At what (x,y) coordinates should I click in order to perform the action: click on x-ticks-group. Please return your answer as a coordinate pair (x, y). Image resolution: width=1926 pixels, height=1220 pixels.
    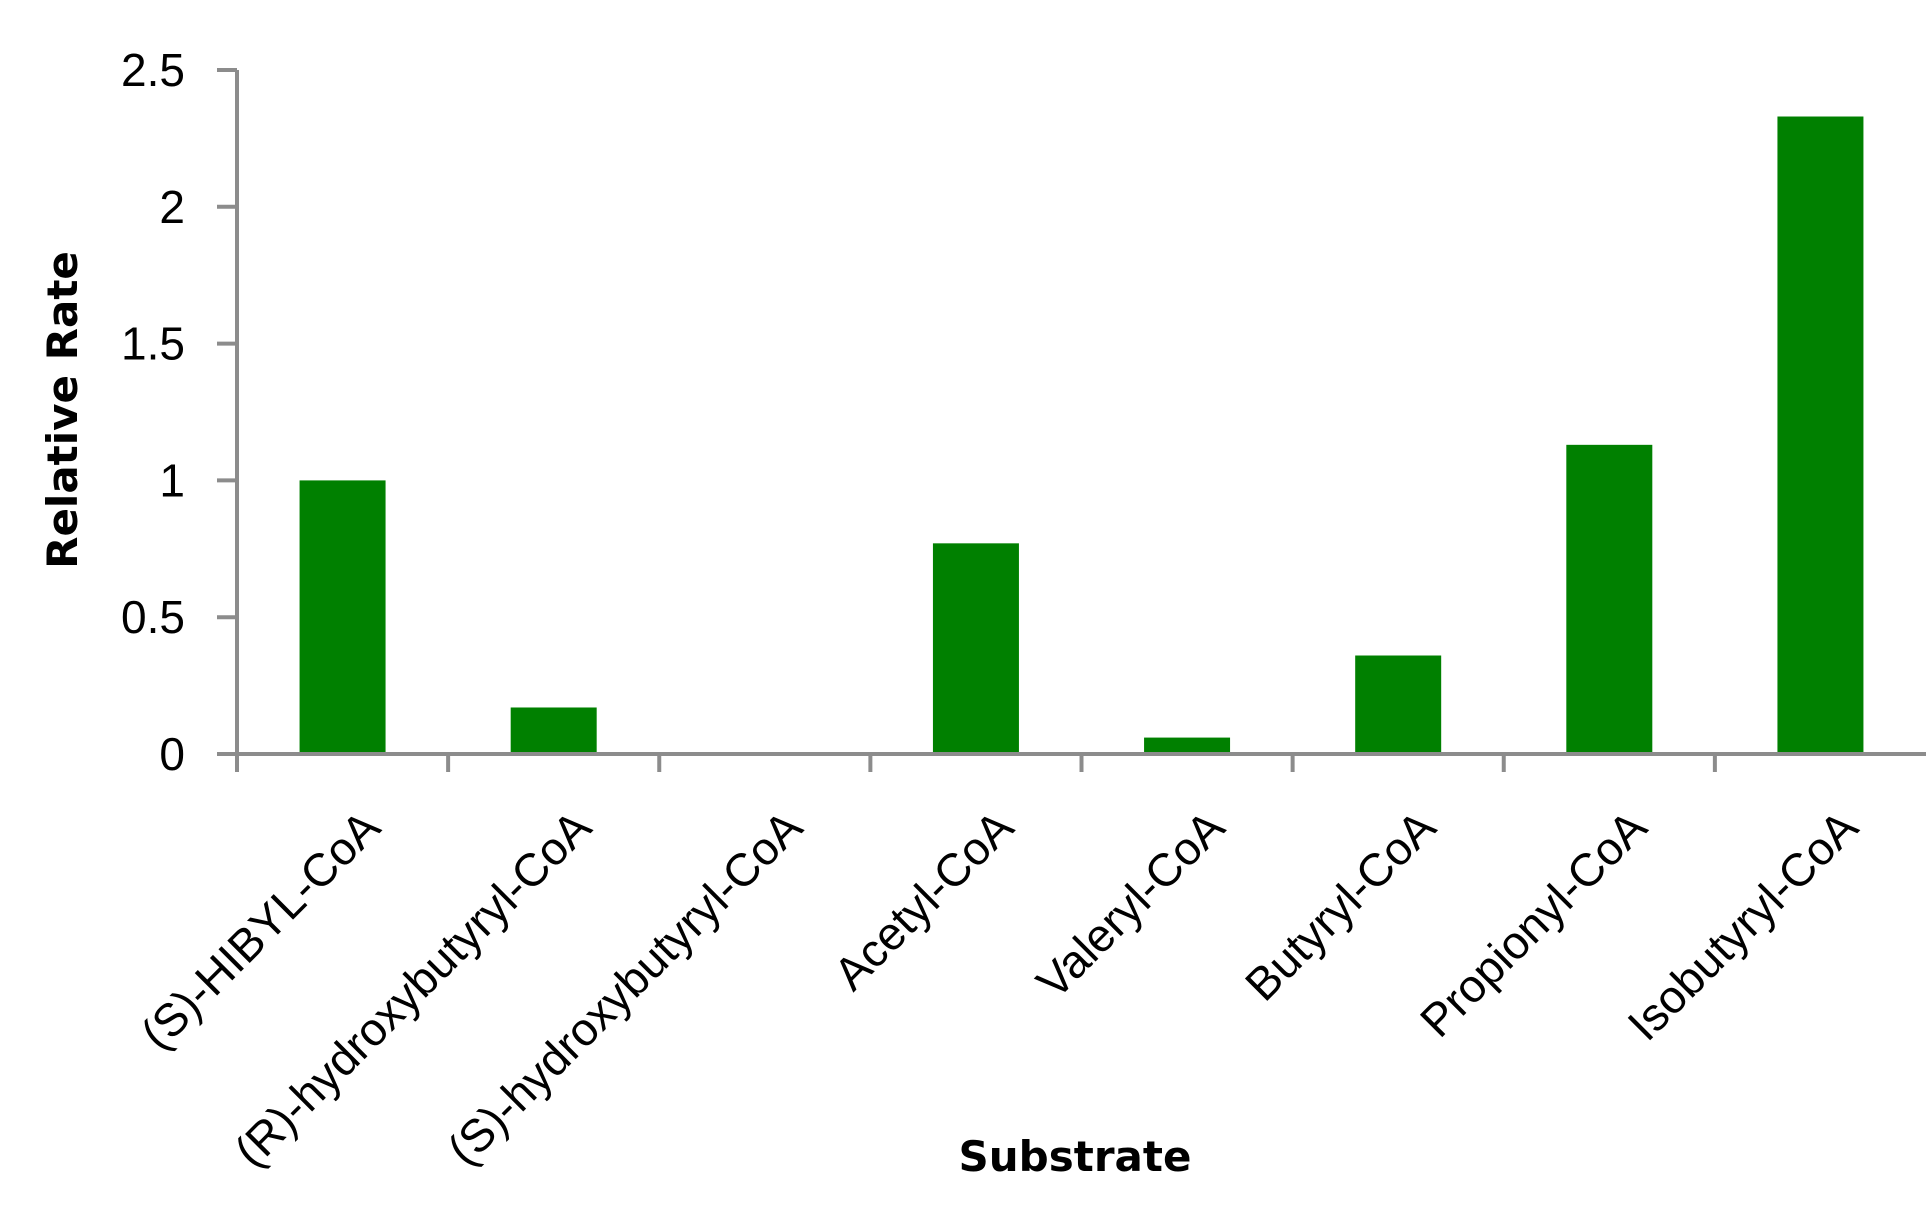
    Looking at the image, I should click on (976, 763).